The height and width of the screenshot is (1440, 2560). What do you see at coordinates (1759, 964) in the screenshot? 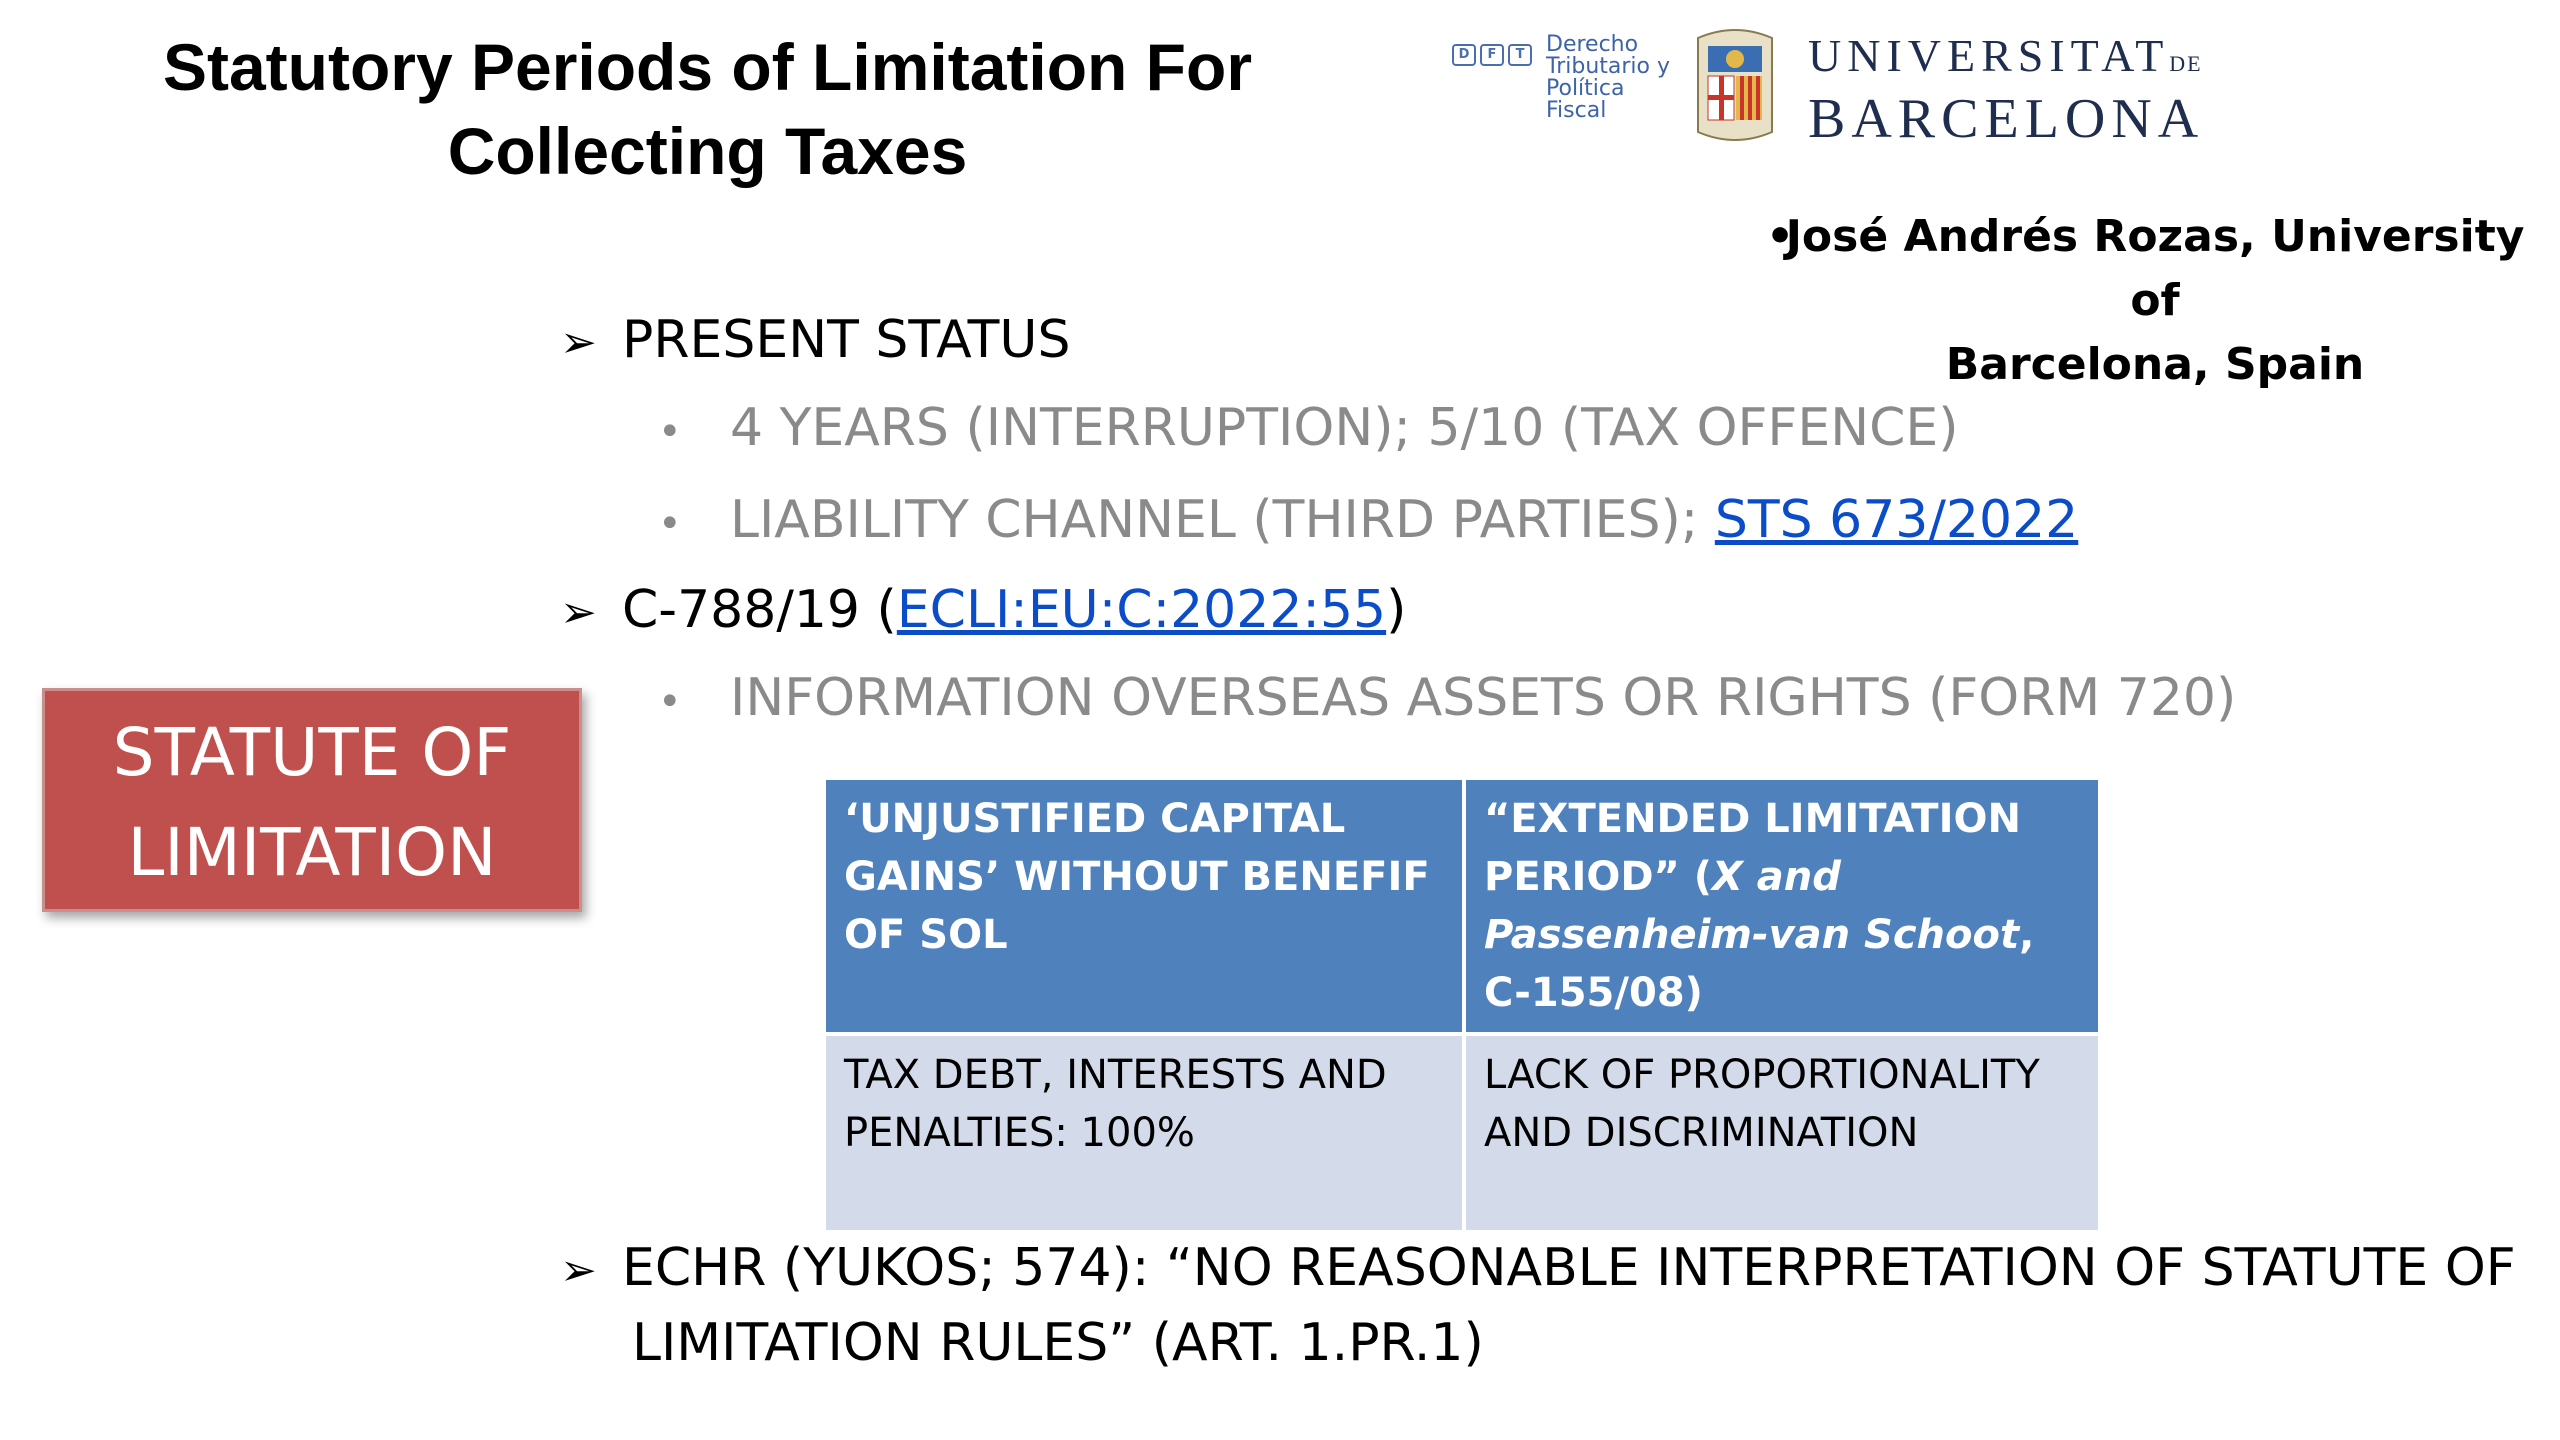
I see `header-right-case-ref: , C-155/08)` at bounding box center [1759, 964].